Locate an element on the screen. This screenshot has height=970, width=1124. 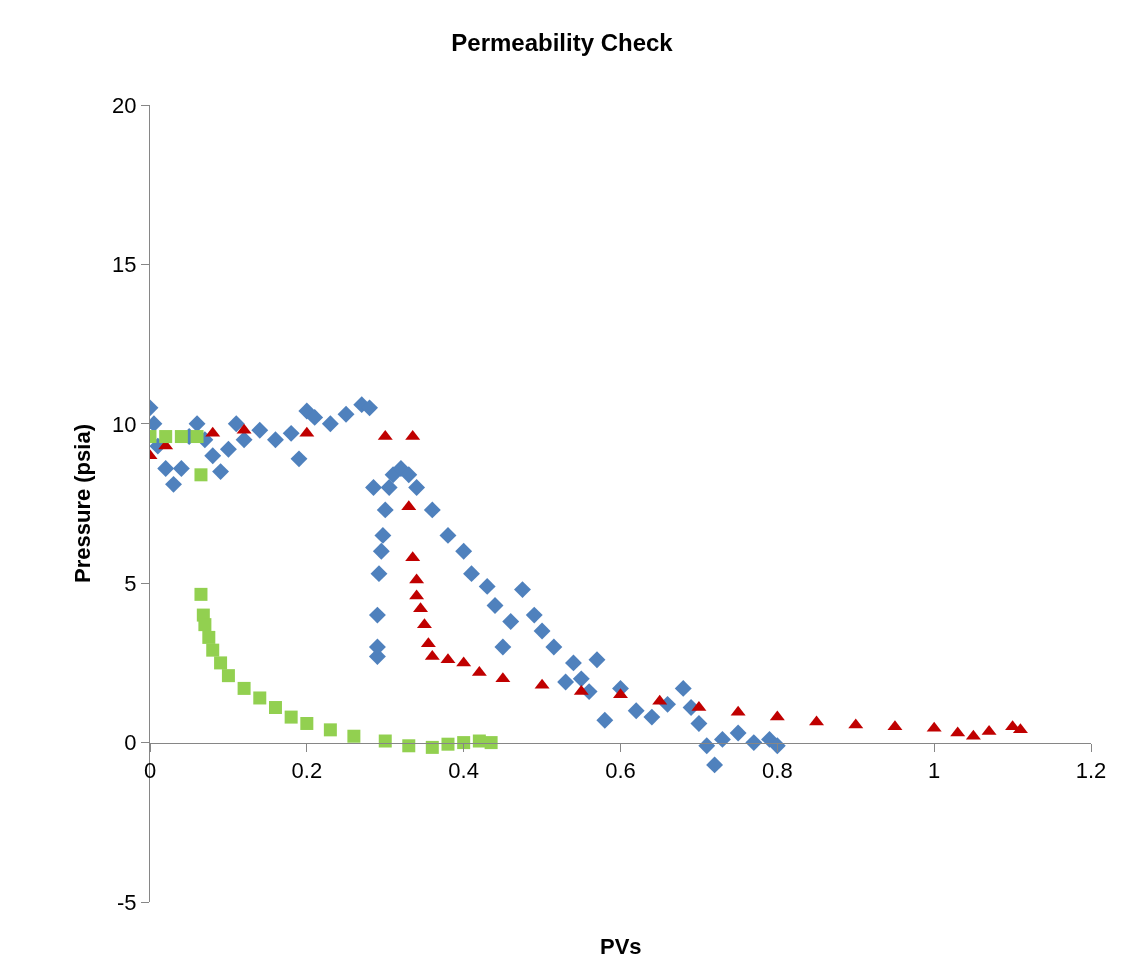
x-tick-label: 0.6 is located at coordinates (620, 770).